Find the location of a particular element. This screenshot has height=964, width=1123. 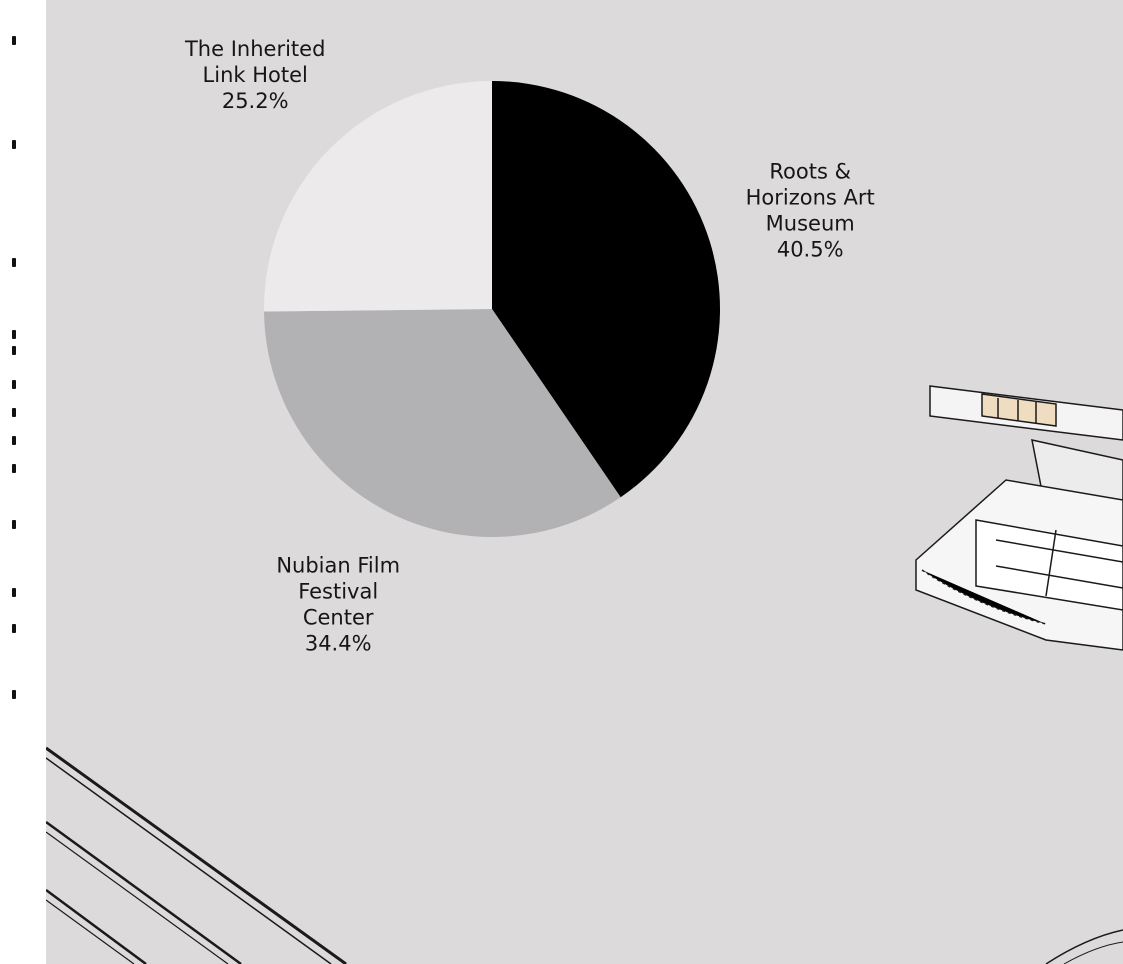

pie-label-percent: 34.4% is located at coordinates (338, 643).